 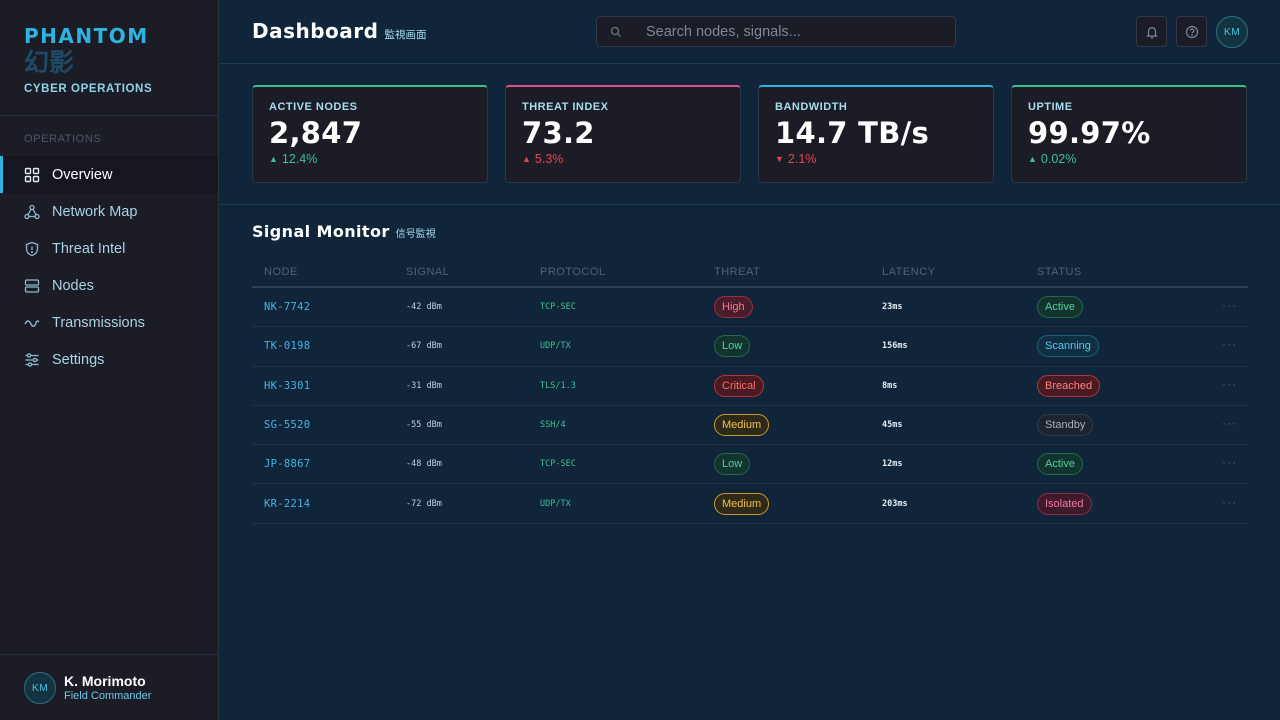 I want to click on table-row: TK-0198 -67 dBm UDP/TX Low 156ms Scanning ···, so click(x=750, y=347).